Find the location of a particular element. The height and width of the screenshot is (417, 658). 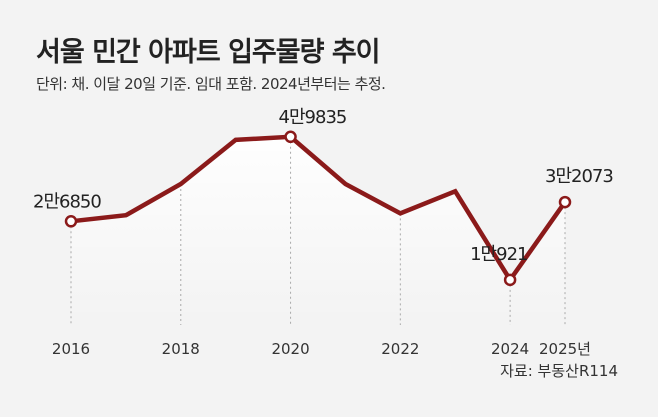

x-tick-label-2020: 2020 is located at coordinates (290, 349).